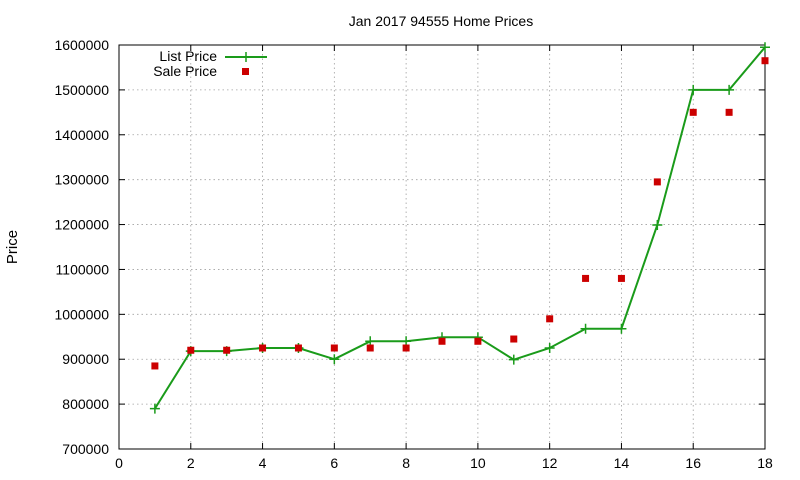  Describe the element at coordinates (478, 463) in the screenshot. I see `x-tick-label: 10` at that location.